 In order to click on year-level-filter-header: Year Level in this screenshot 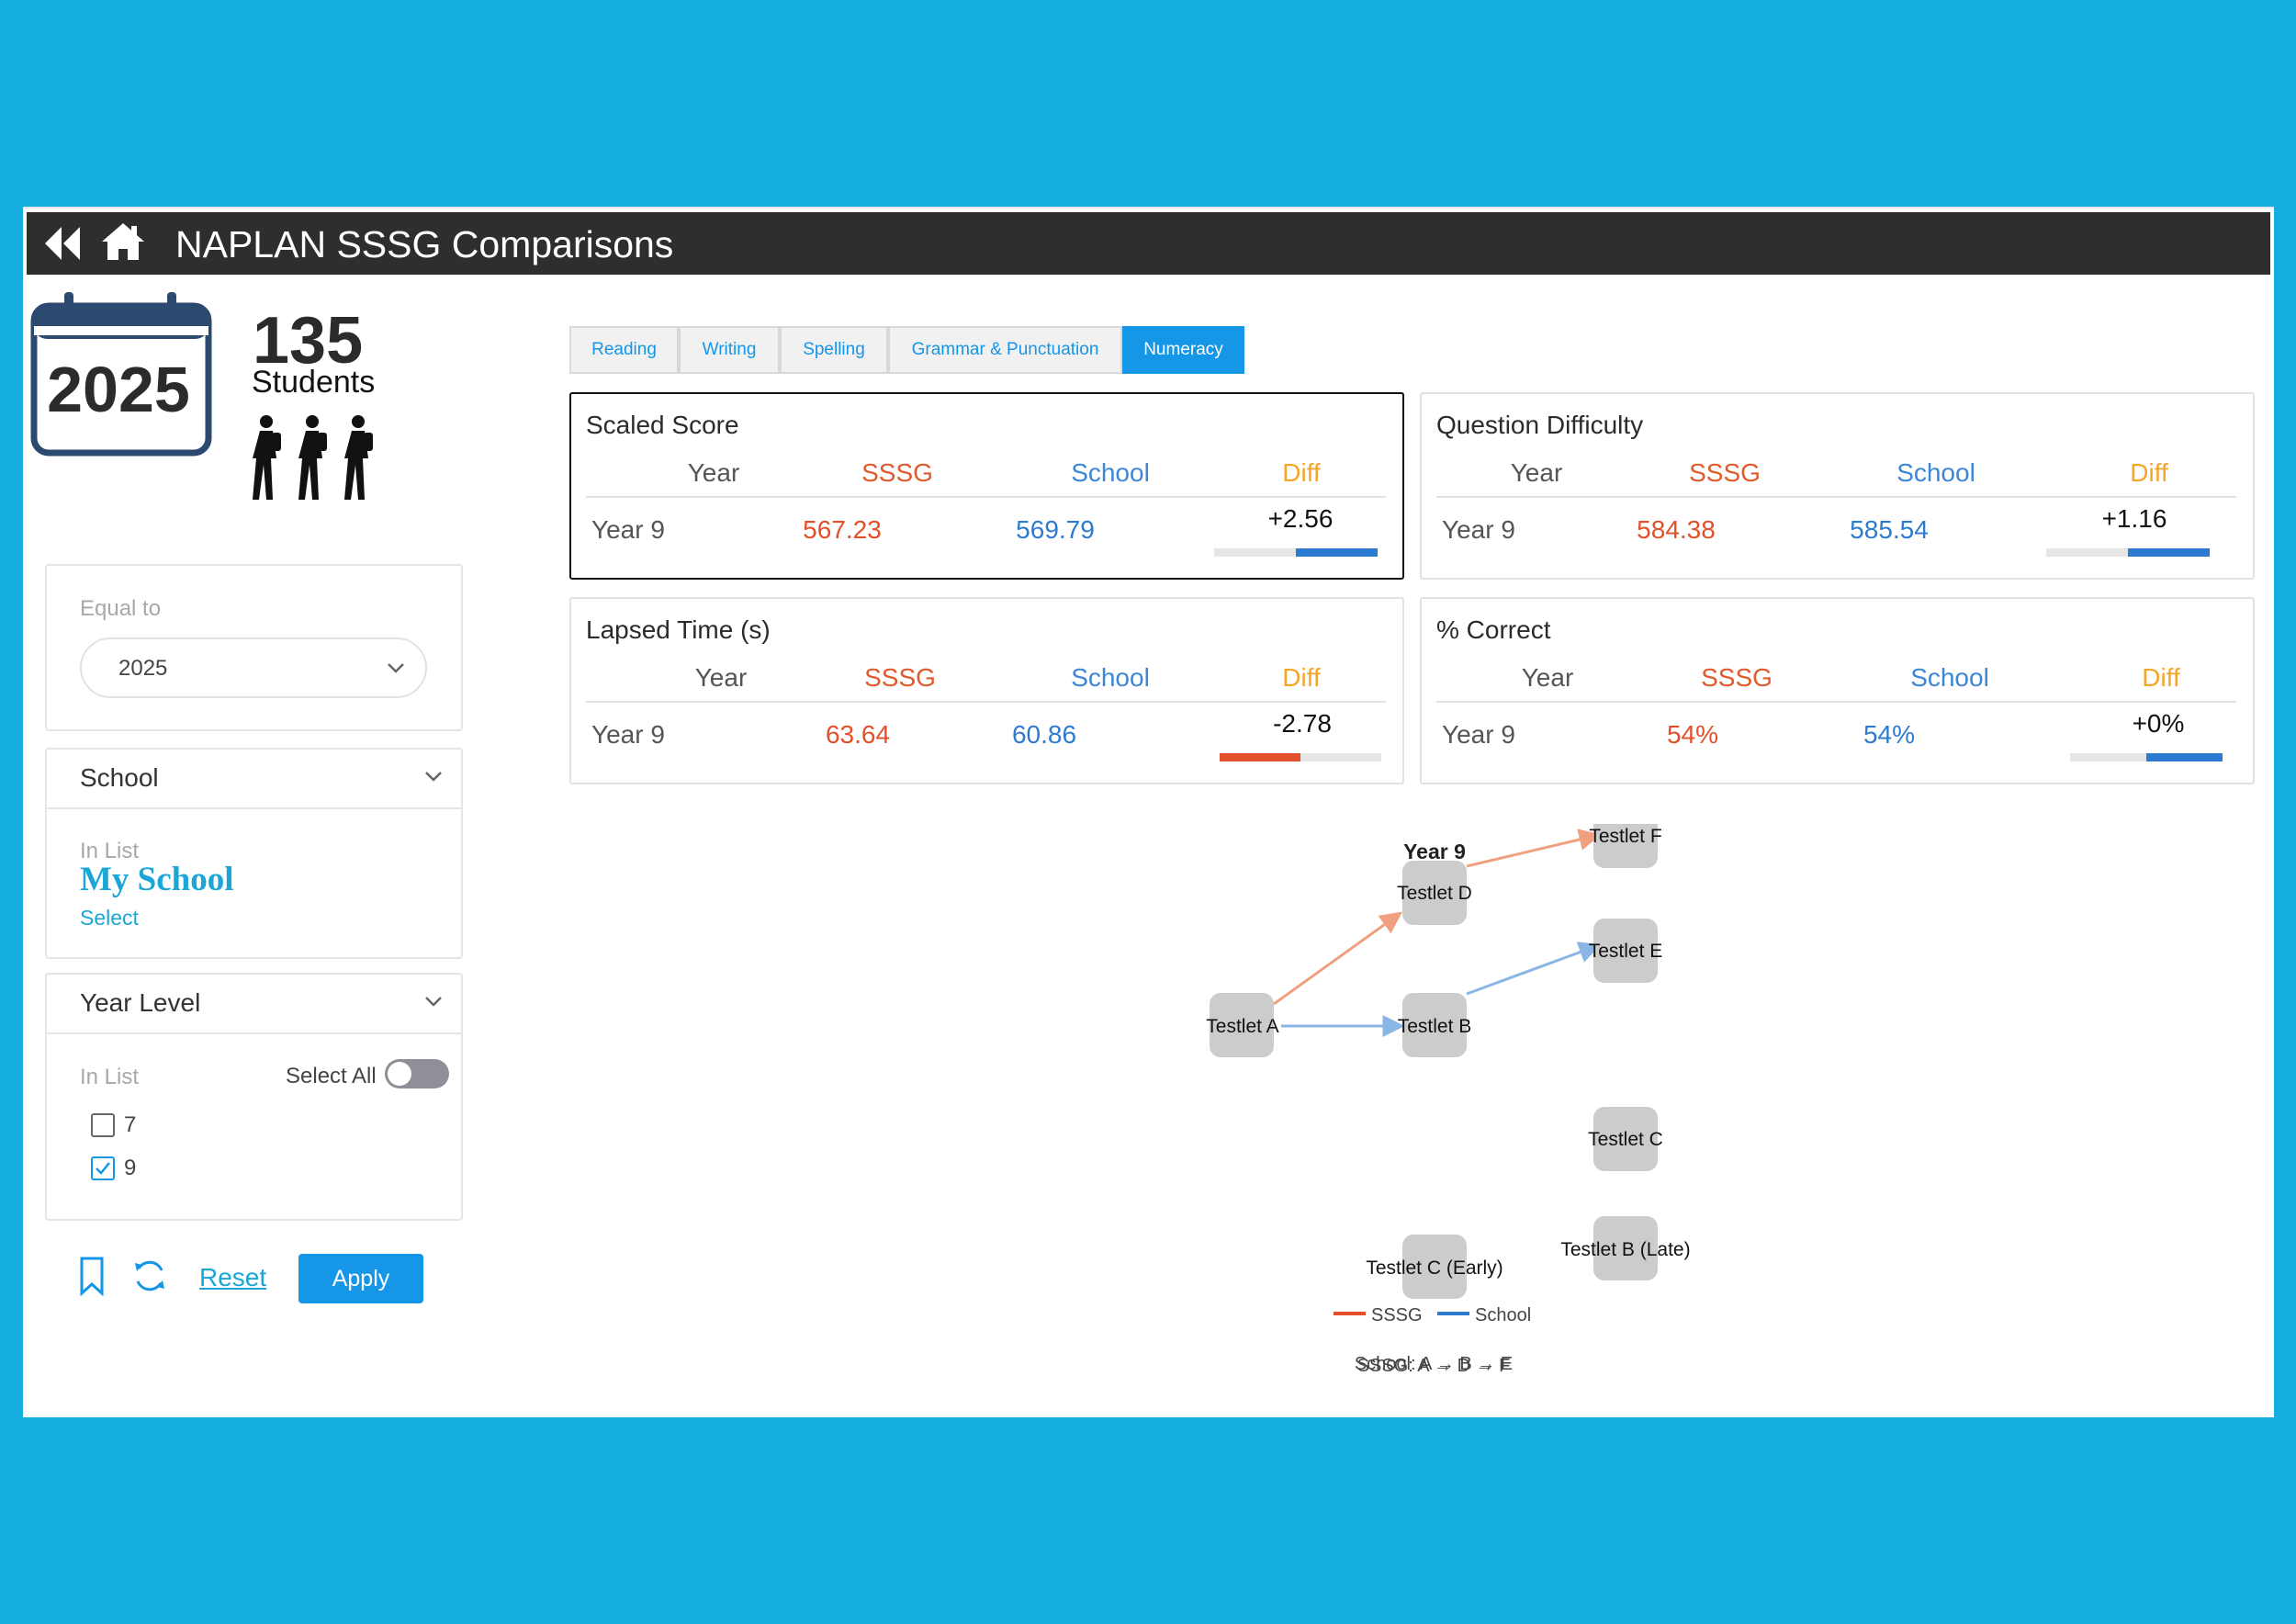, I will do `click(254, 1004)`.